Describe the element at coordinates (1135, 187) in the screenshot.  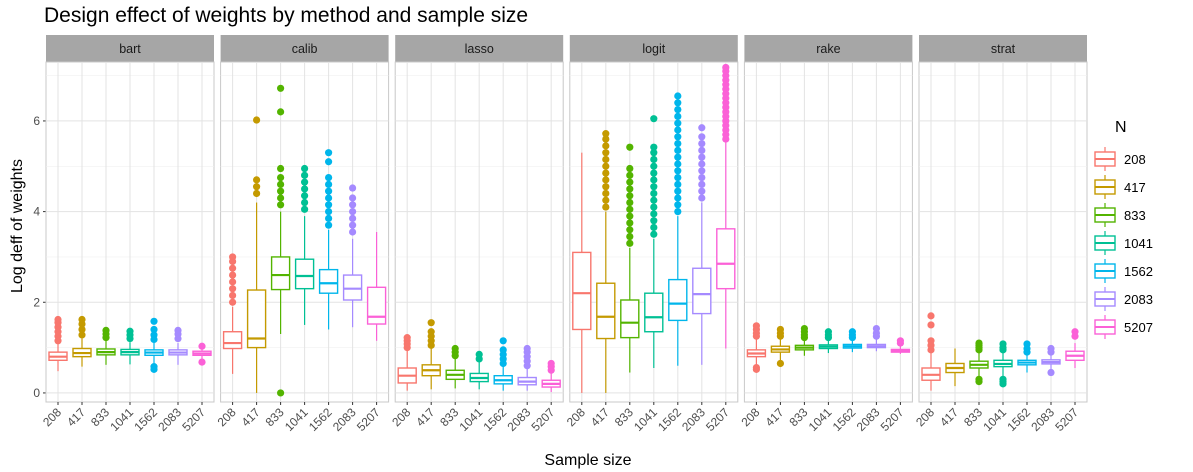
I see `legend-label: 417` at that location.